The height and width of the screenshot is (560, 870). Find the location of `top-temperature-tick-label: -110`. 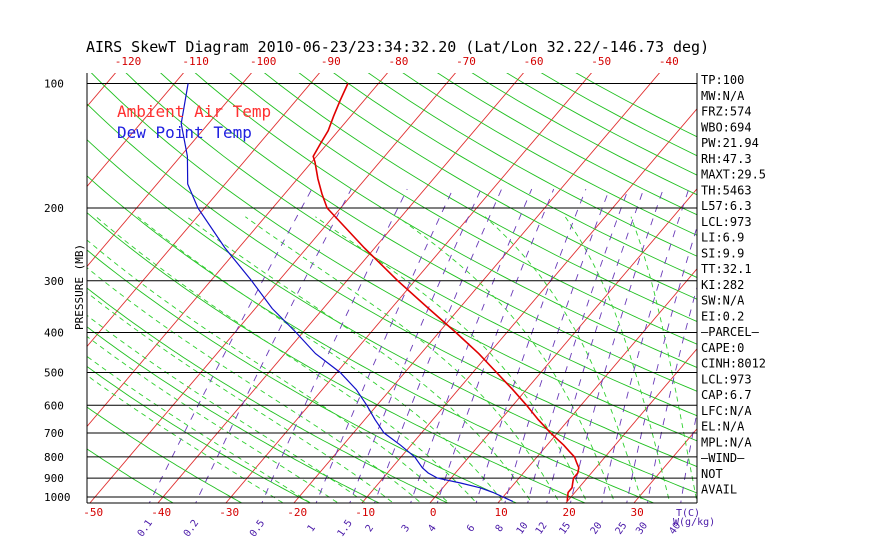

top-temperature-tick-label: -110 is located at coordinates (195, 61).